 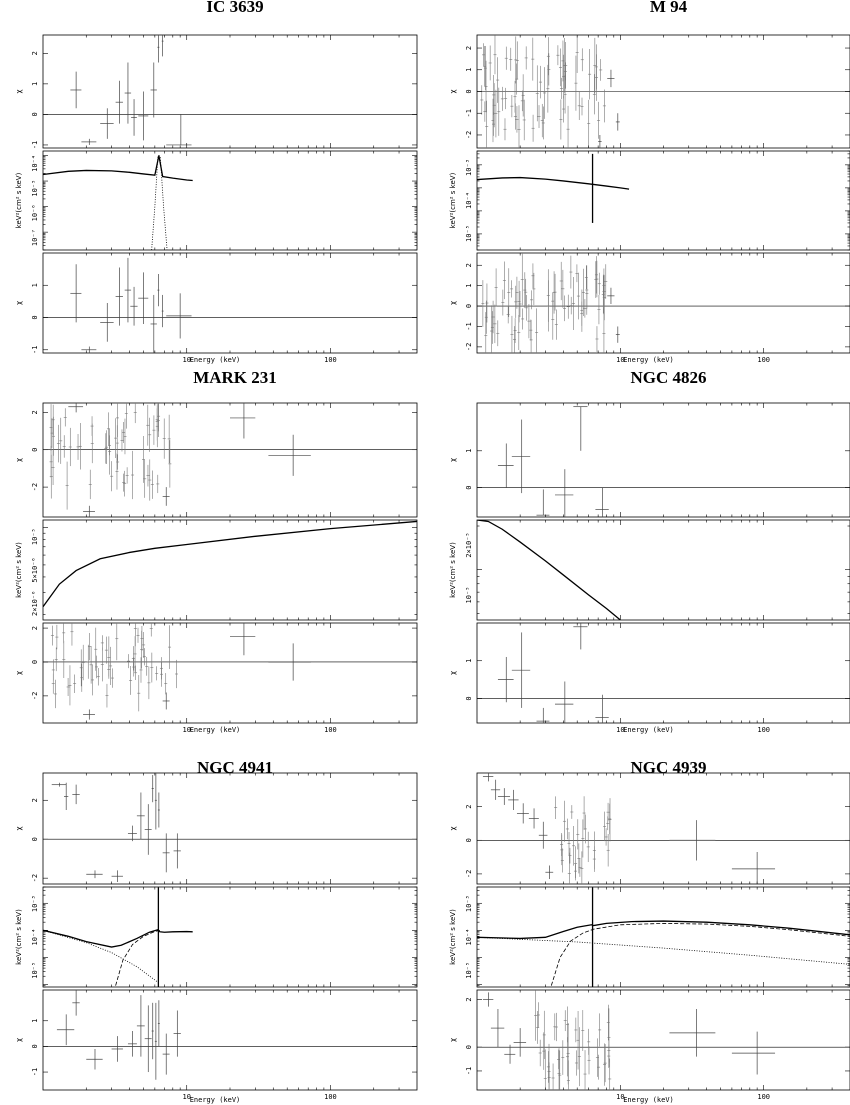 What do you see at coordinates (35, 603) in the screenshot?
I see `y-tick-label: 2×10⁻⁶` at bounding box center [35, 603].